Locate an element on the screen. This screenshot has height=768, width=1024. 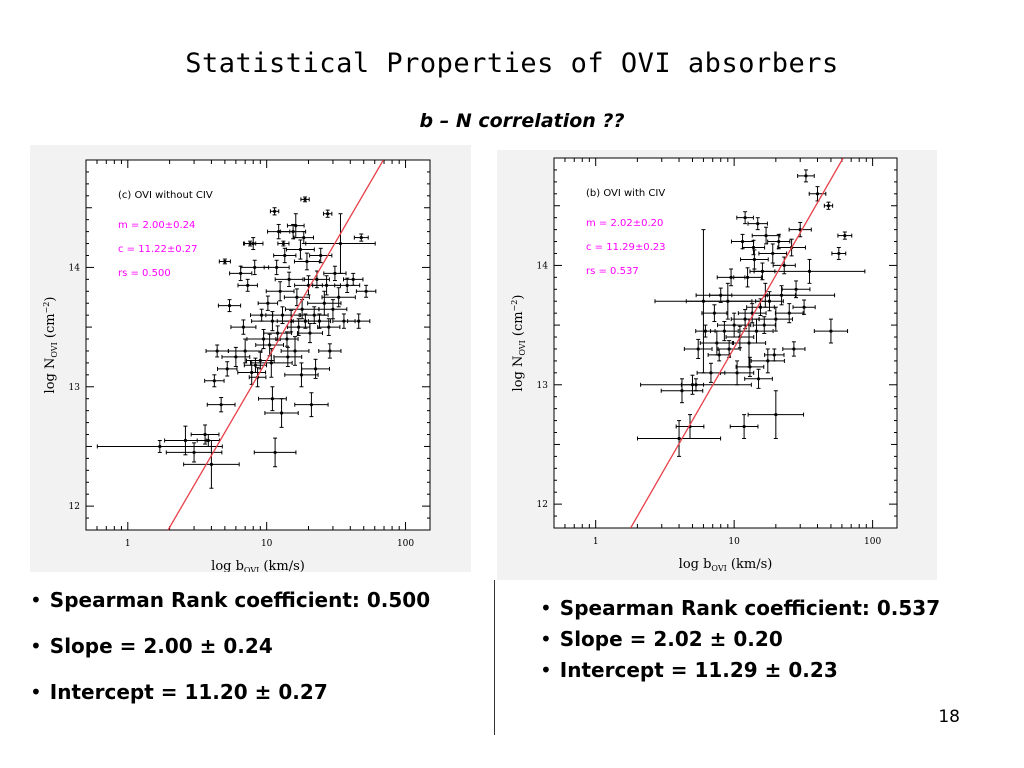
panel-label: (b) OVI with CIV is located at coordinates (625, 193).